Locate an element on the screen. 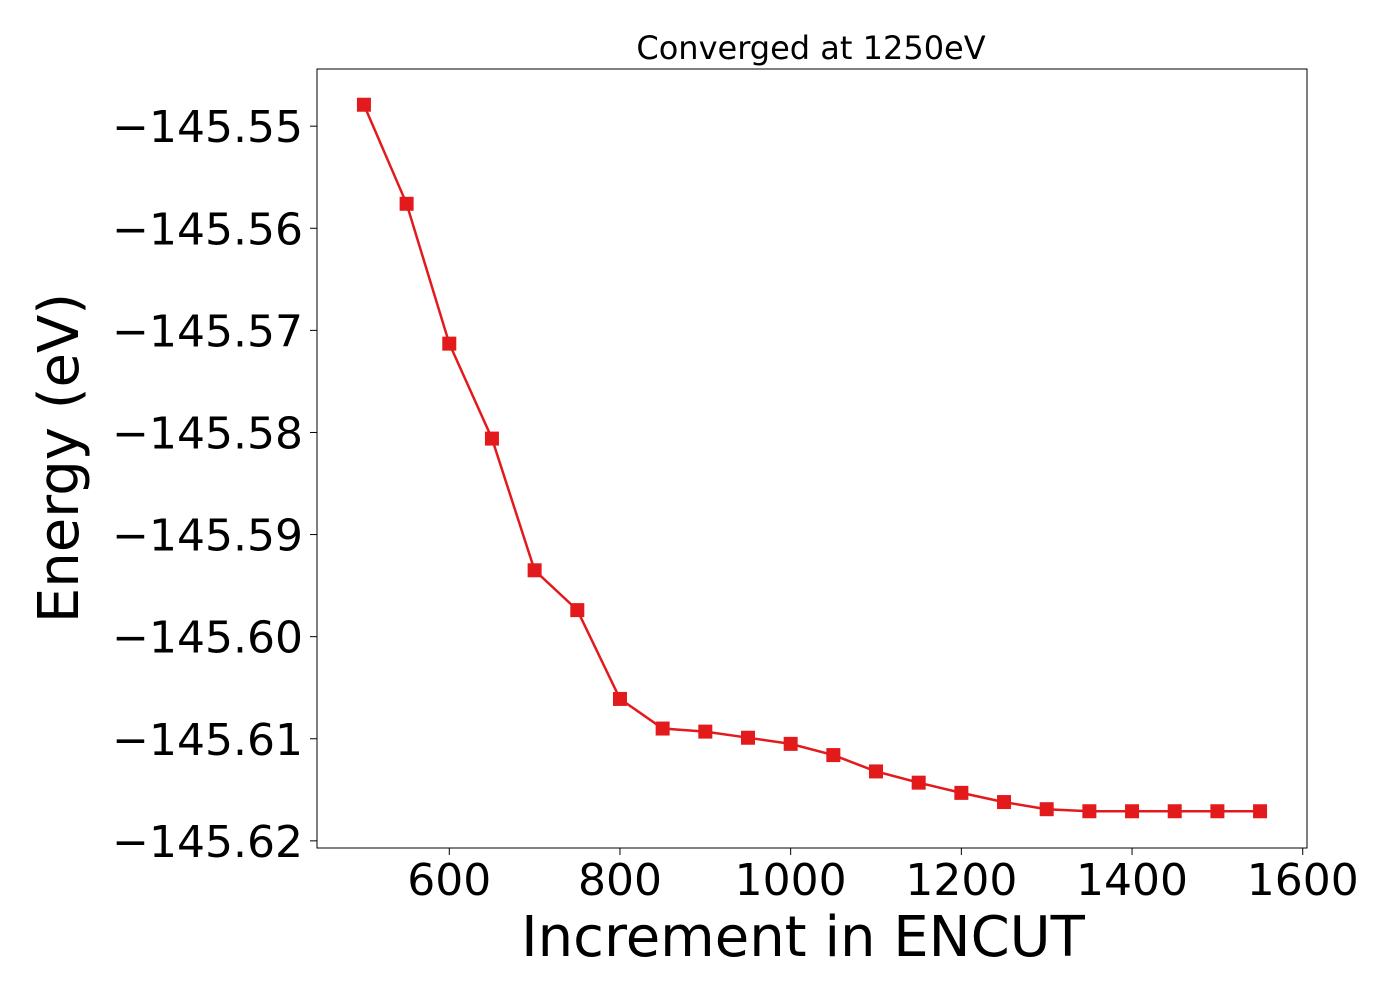  chart-title: Converged at 1250eV is located at coordinates (810, 48).